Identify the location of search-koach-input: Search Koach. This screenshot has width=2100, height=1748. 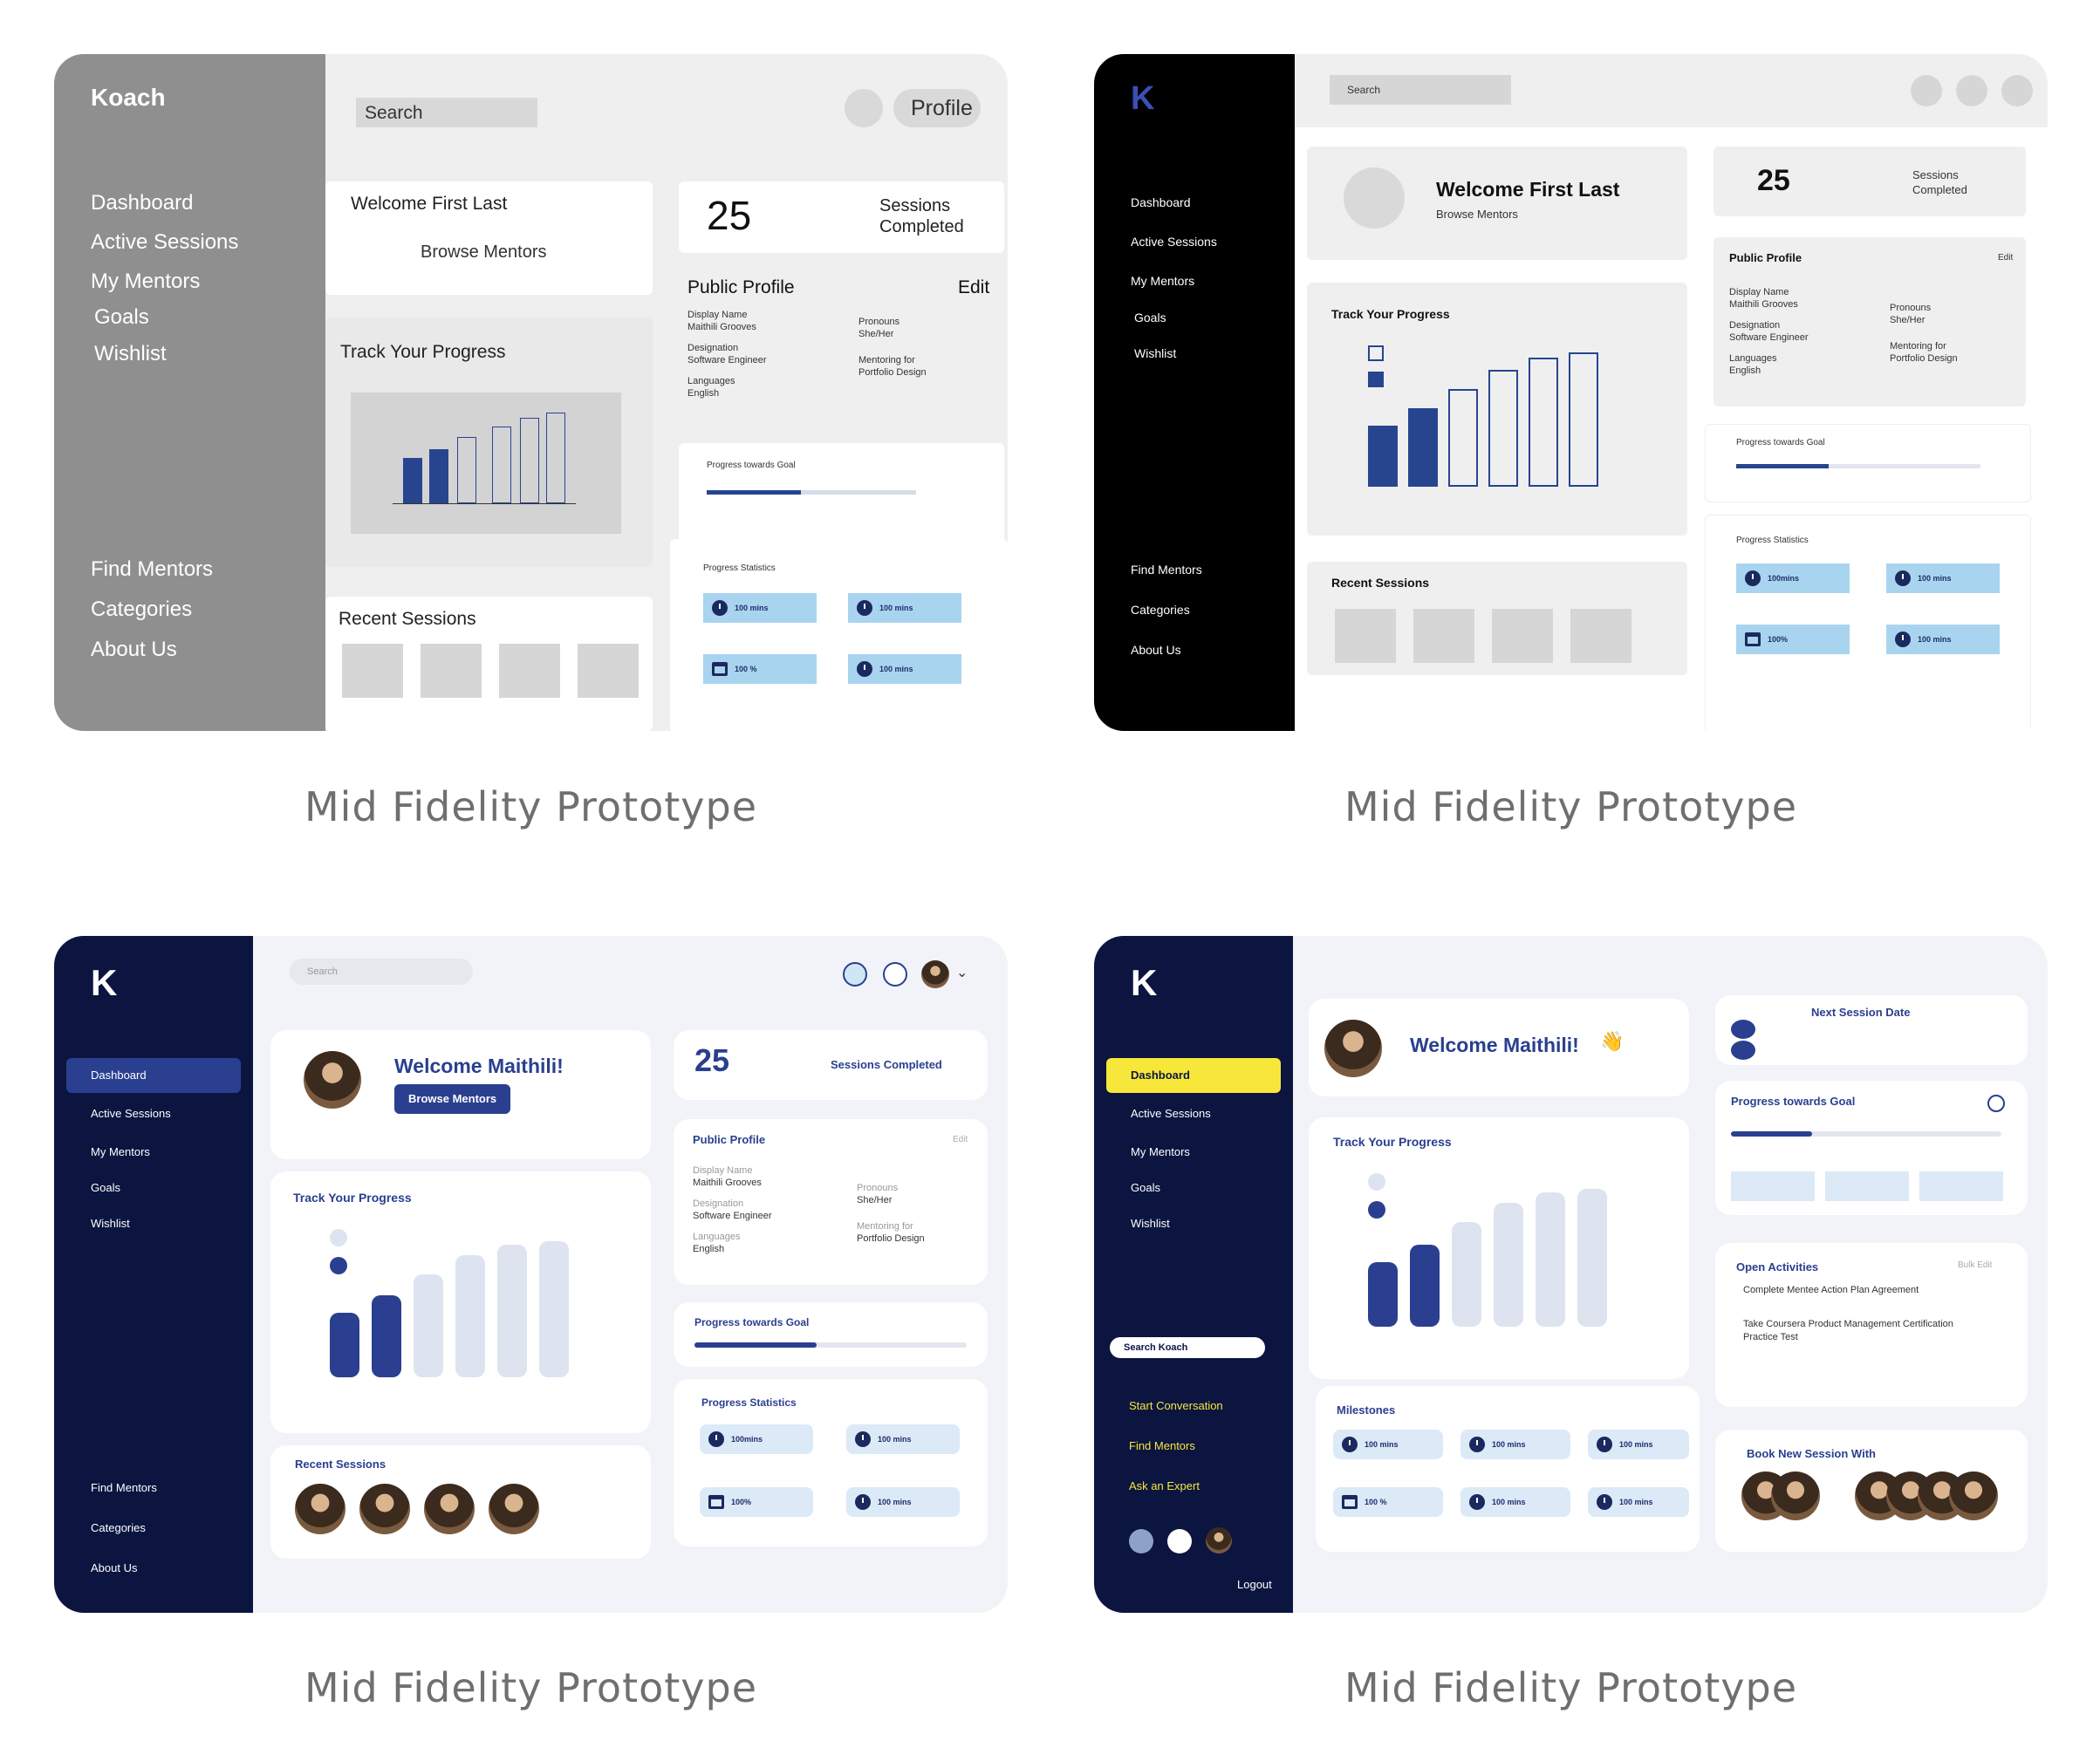
(1188, 1347).